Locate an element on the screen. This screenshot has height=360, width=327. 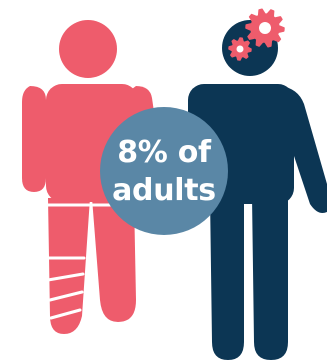
gears-icon is located at coordinates (256, 34).